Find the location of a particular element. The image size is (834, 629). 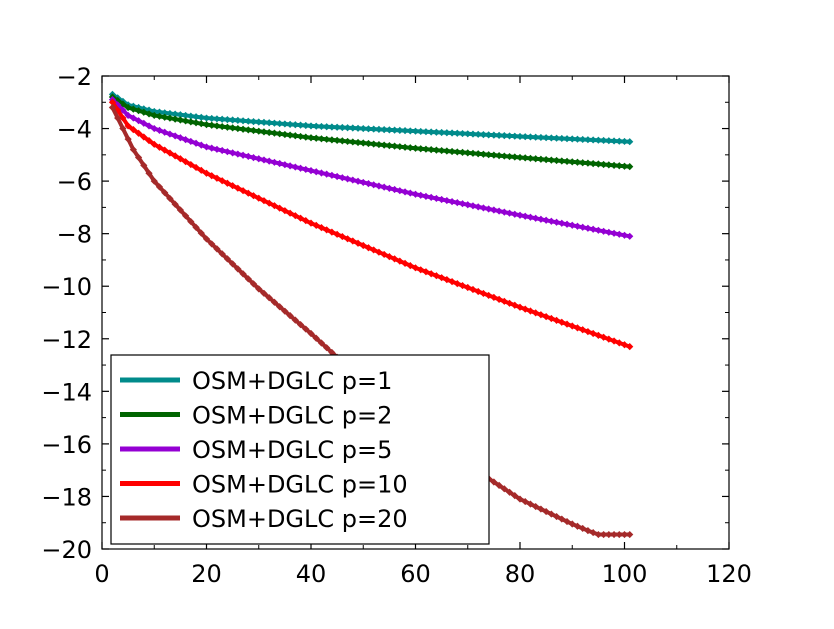

legend-label: OSM+DGLC p=5 is located at coordinates (292, 450).